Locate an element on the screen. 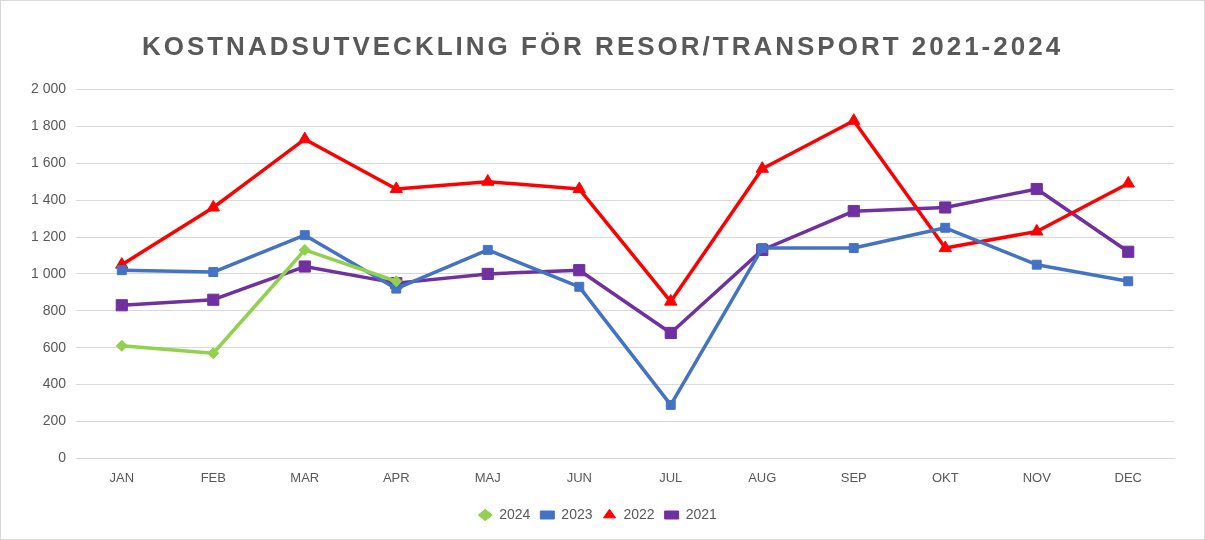 The height and width of the screenshot is (540, 1205). x-tick-label: JAN is located at coordinates (122, 477).